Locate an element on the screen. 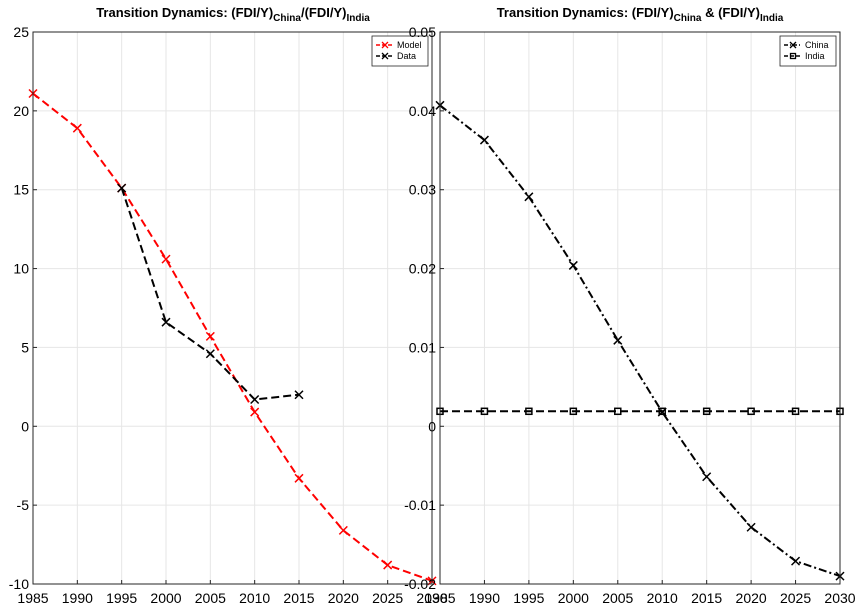 The width and height of the screenshot is (862, 611). y-axis: -10 -5 0 5 10 15 20 25 is located at coordinates (23, 308).